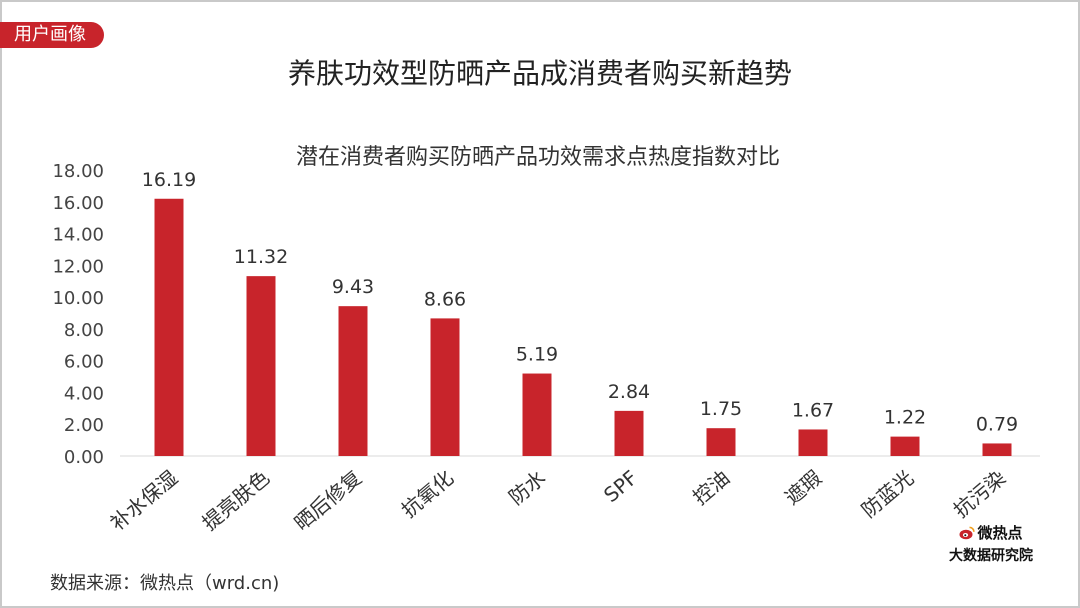  I want to click on y-tick-label: 6.00, so click(84, 362).